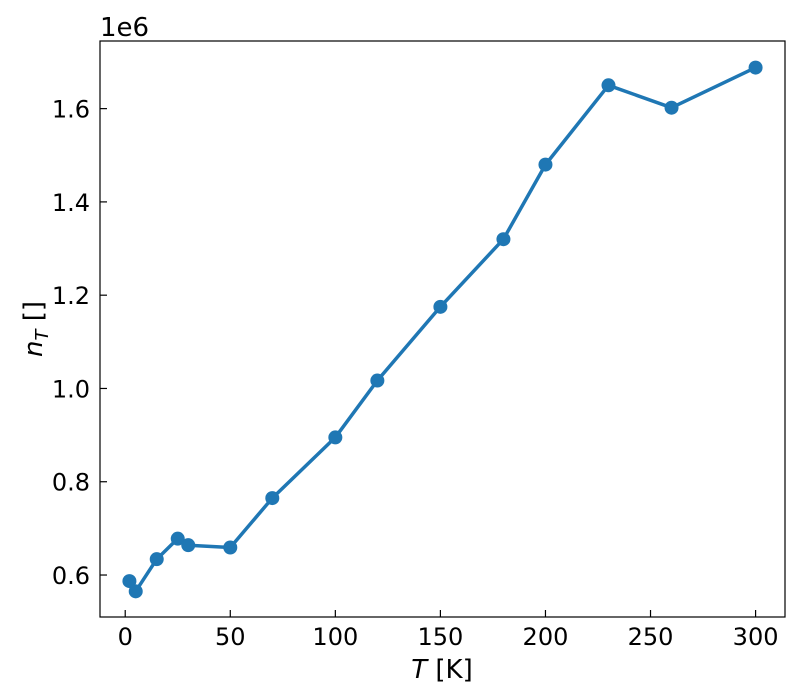  Describe the element at coordinates (71, 483) in the screenshot. I see `y-tick-label: 0.8` at that location.